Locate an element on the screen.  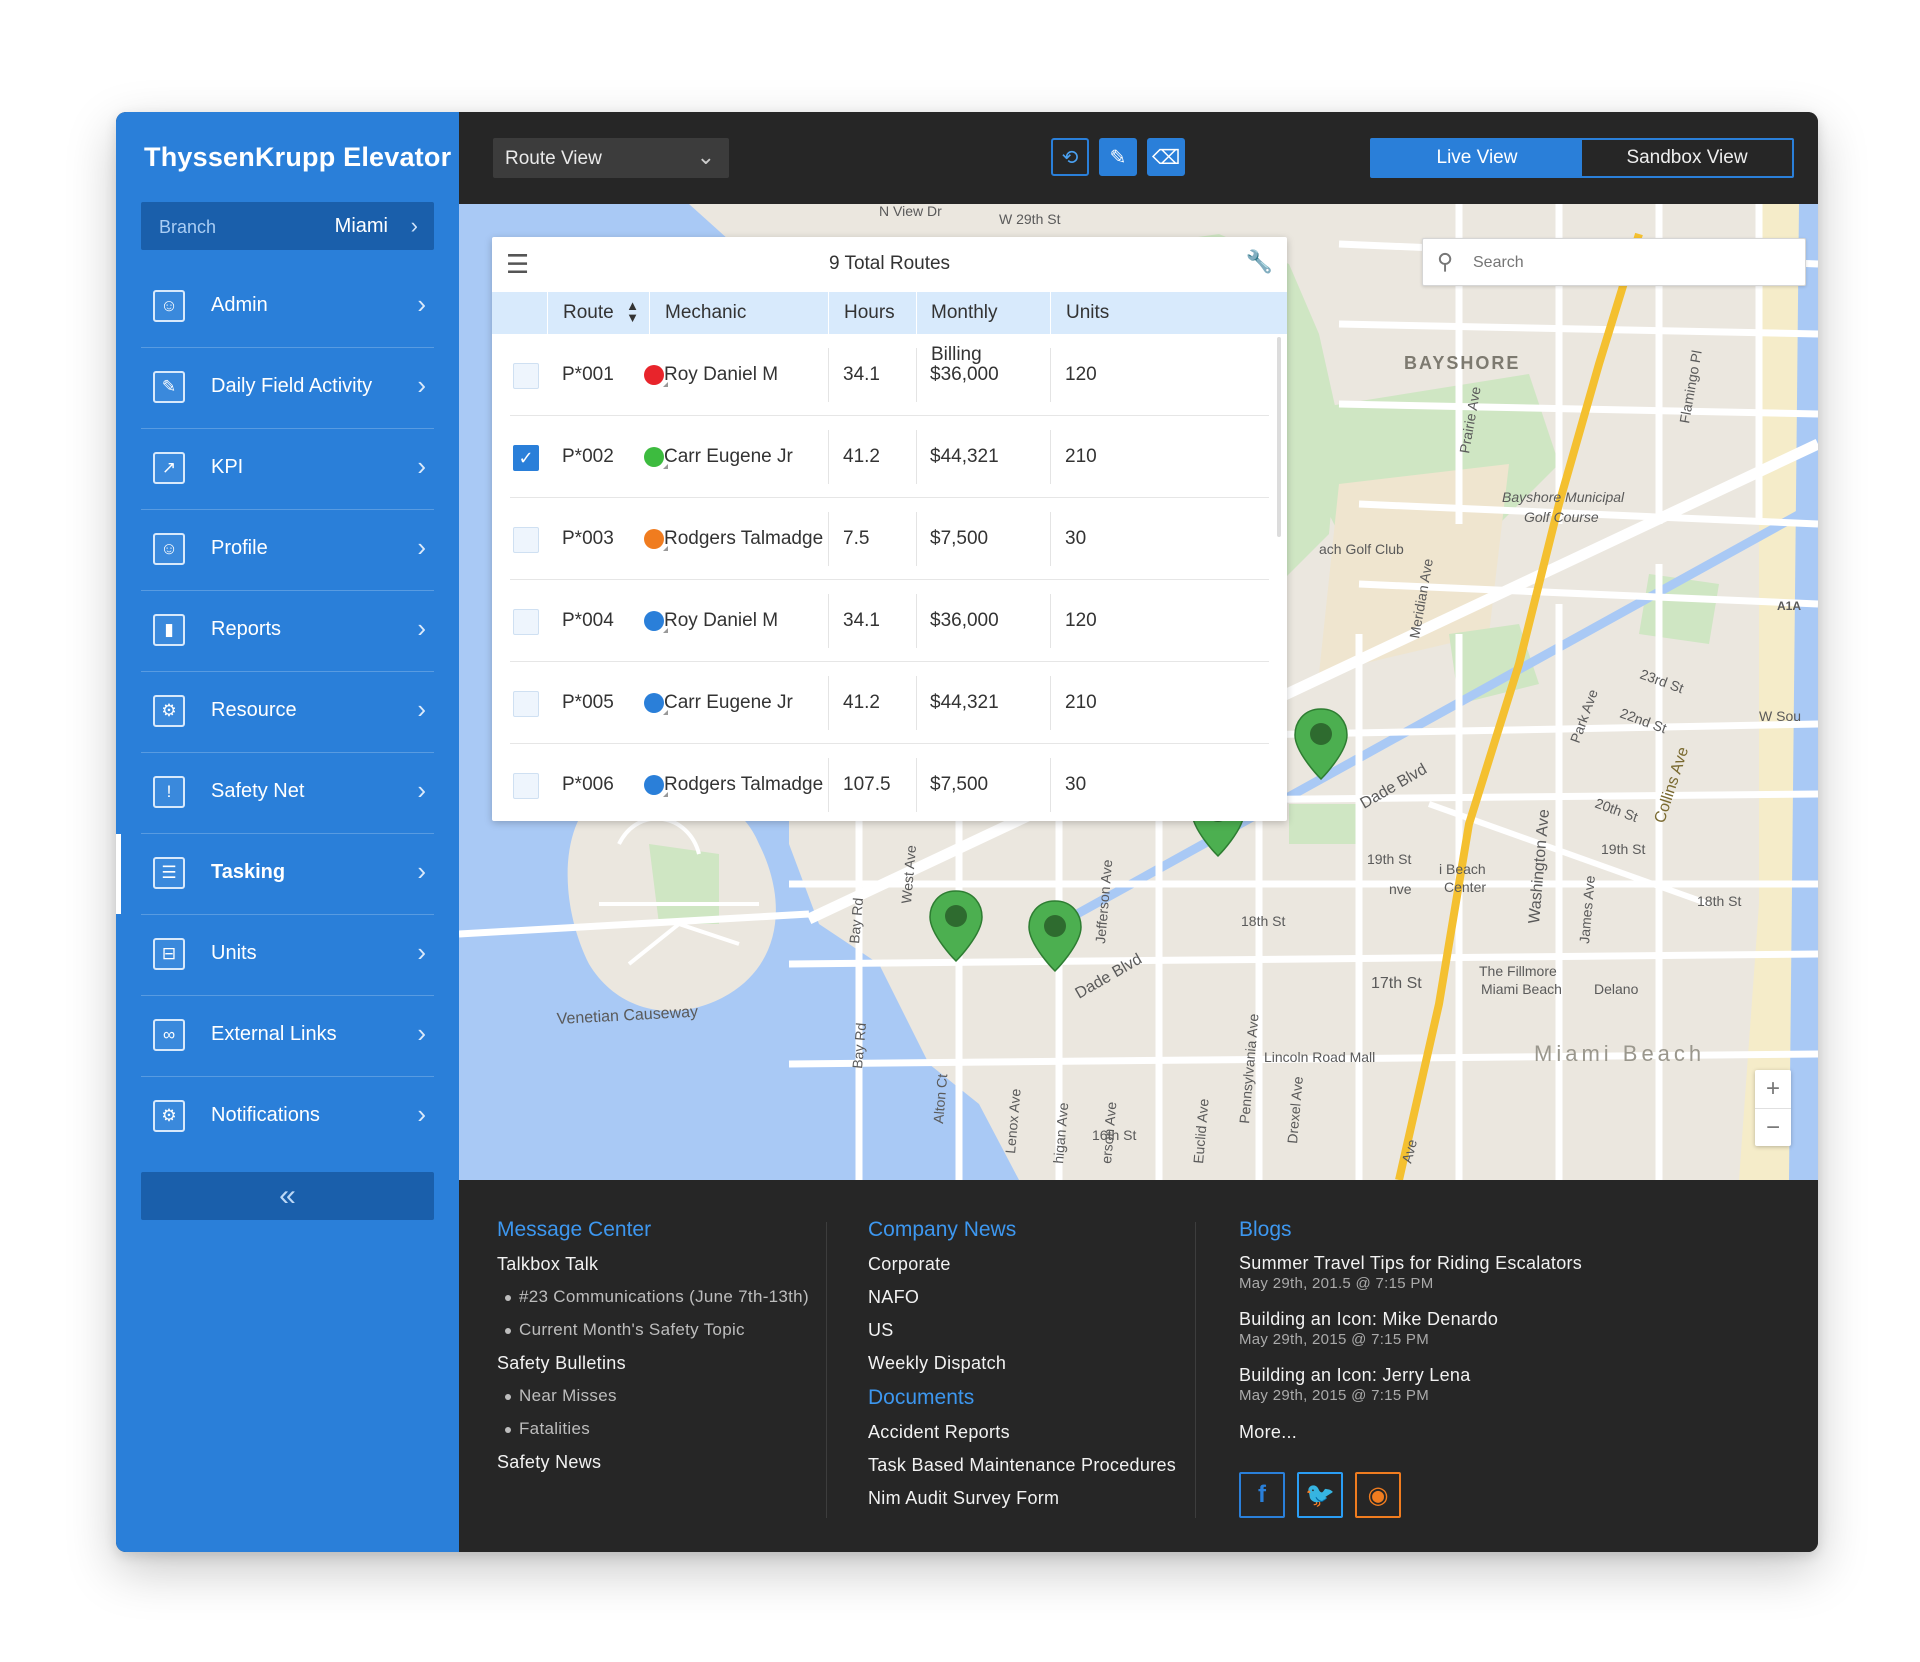
document-link: Nim Audit Survey Form is located at coordinates (964, 1498).